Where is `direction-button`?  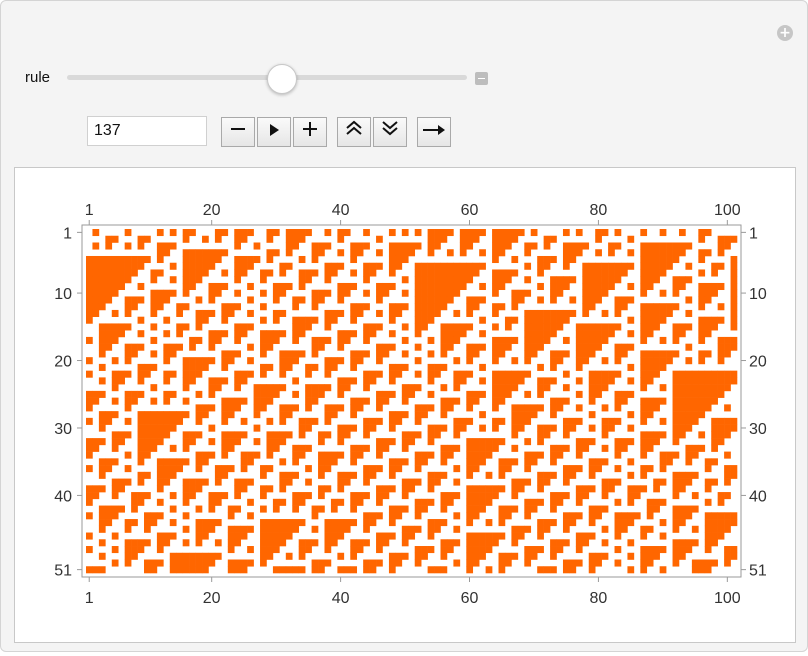 direction-button is located at coordinates (434, 132).